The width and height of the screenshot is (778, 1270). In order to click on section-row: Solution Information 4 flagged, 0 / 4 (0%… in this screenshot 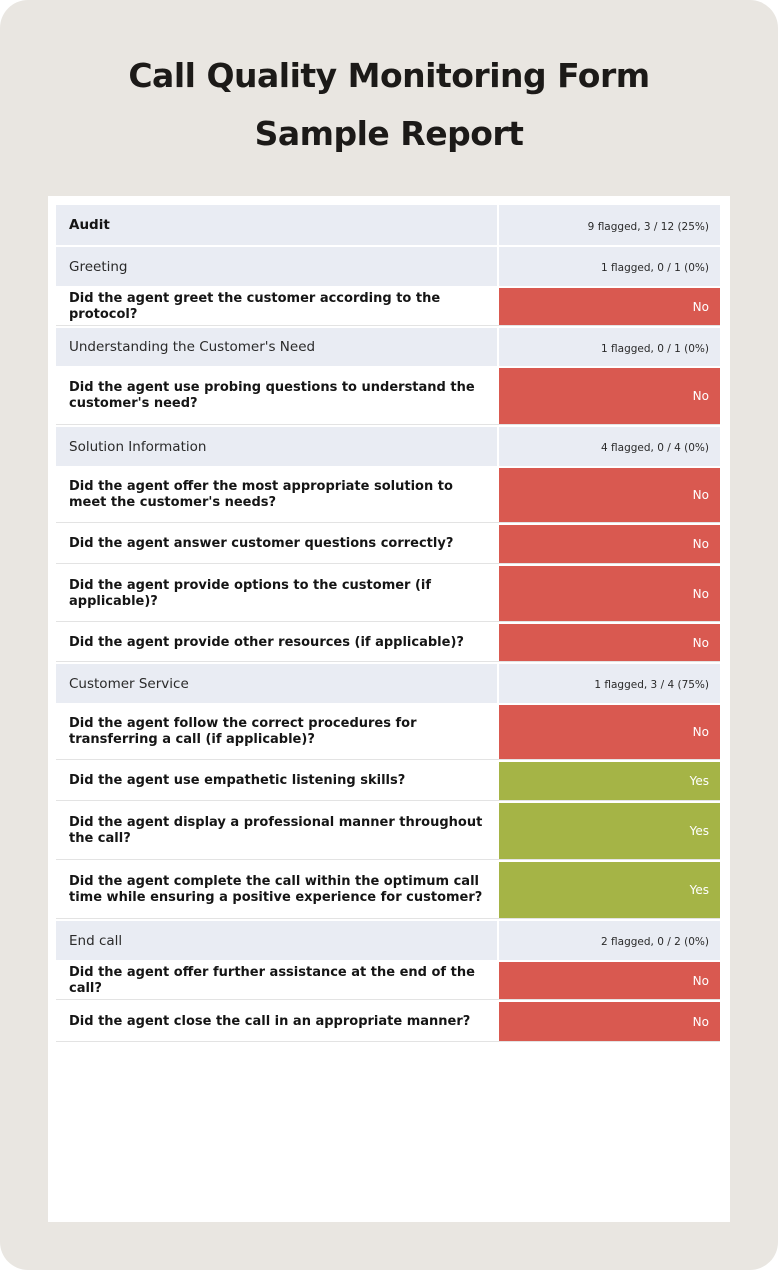, I will do `click(388, 446)`.